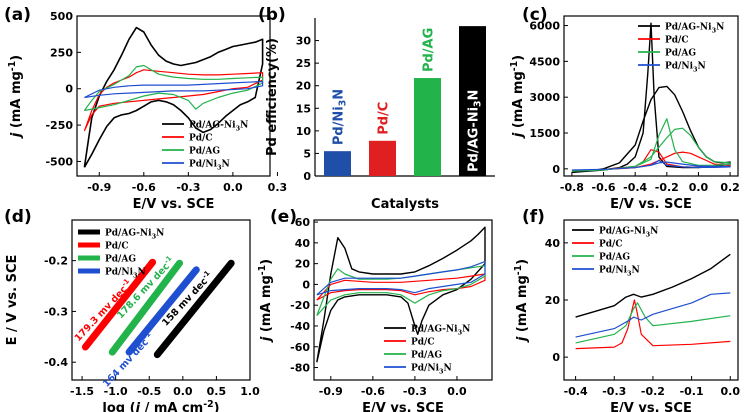 Image resolution: width=754 pixels, height=412 pixels. I want to click on y-tick-label: -0.3, so click(56, 311).